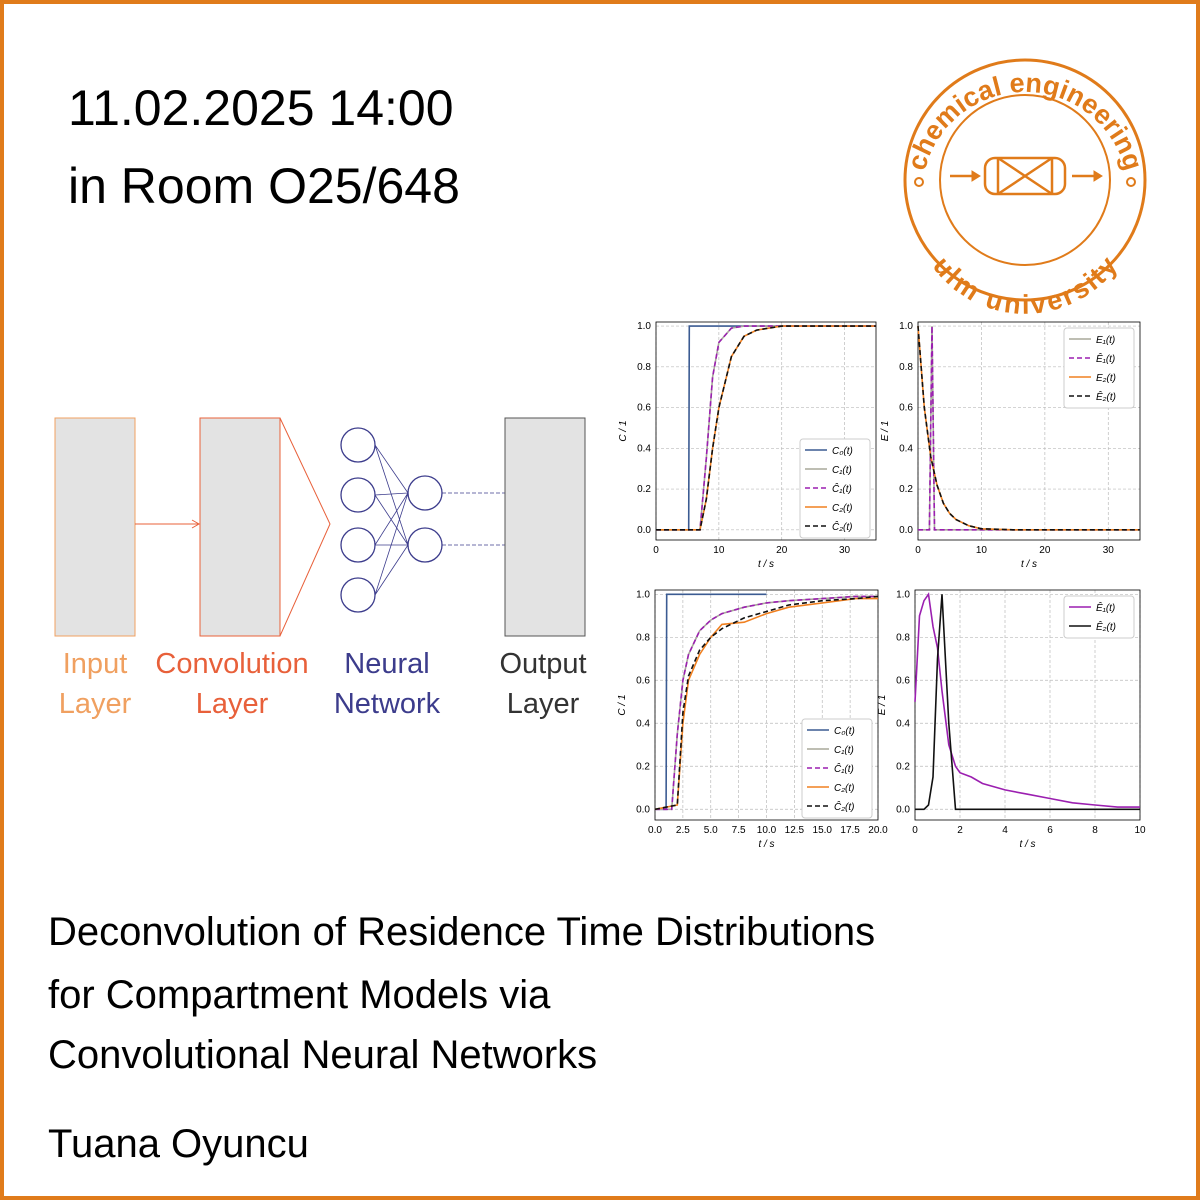 This screenshot has width=1200, height=1200. I want to click on diagram-label: Output, so click(542, 664).